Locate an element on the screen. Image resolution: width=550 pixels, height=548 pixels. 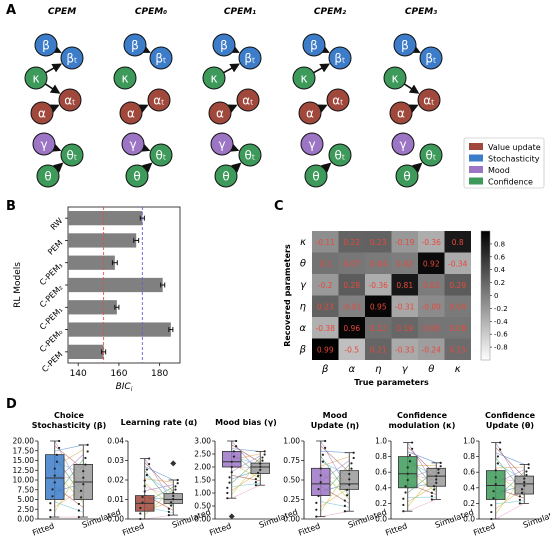
node-label: α is located at coordinates (220, 114).